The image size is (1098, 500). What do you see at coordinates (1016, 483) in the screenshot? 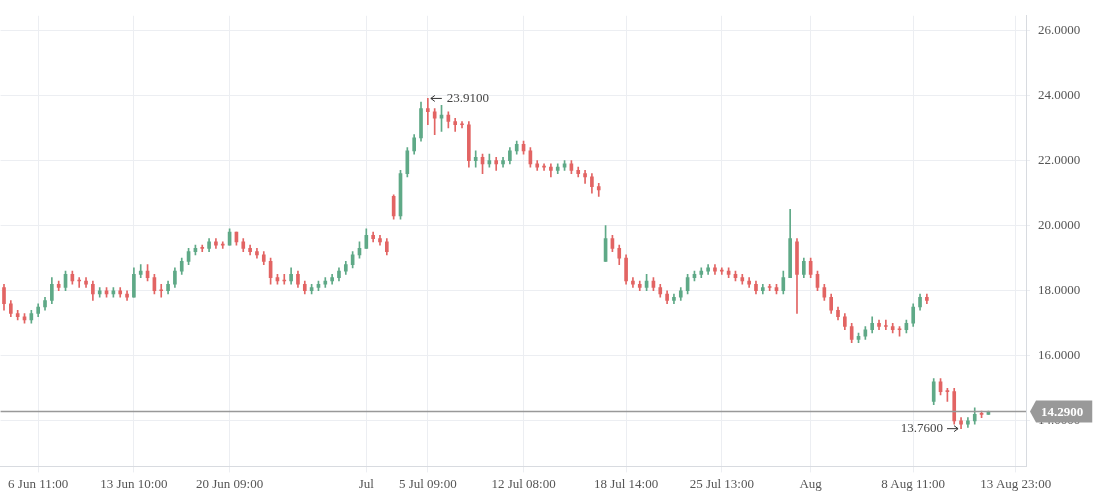
I see `x-tick-label: 13 Aug 23:00` at bounding box center [1016, 483].